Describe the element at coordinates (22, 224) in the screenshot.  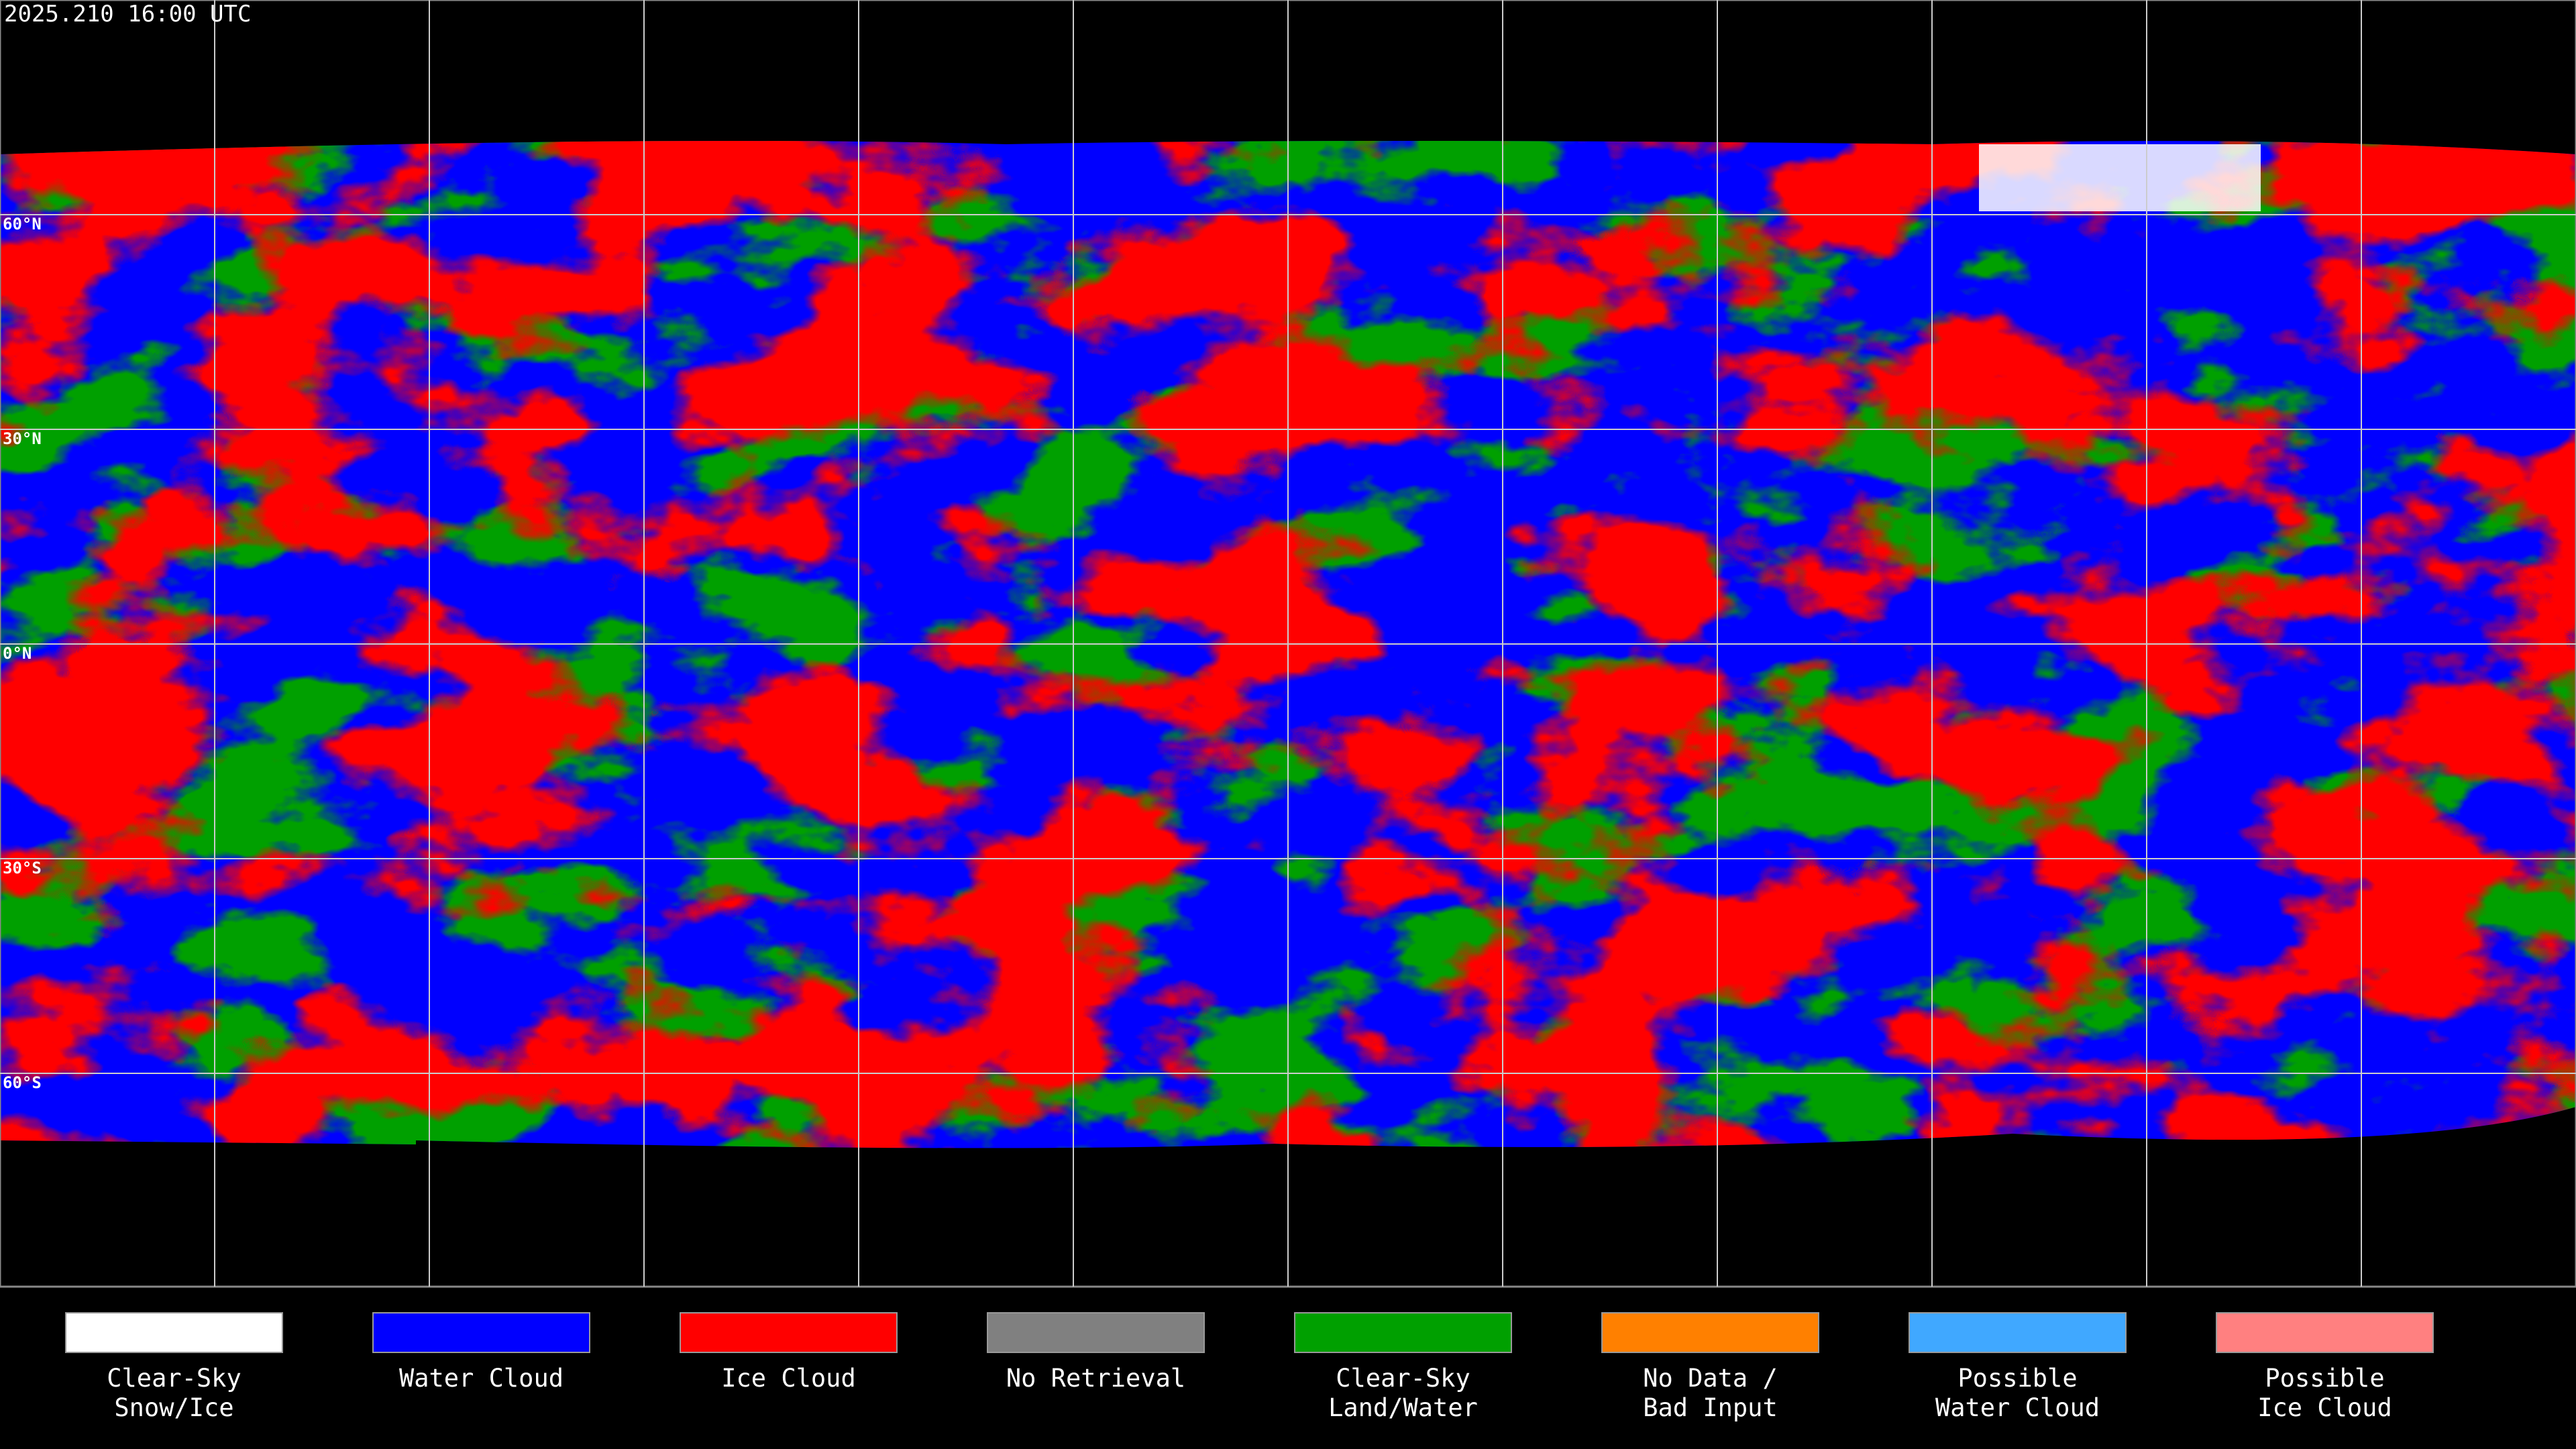
I see `latitude-label: 60°N` at that location.